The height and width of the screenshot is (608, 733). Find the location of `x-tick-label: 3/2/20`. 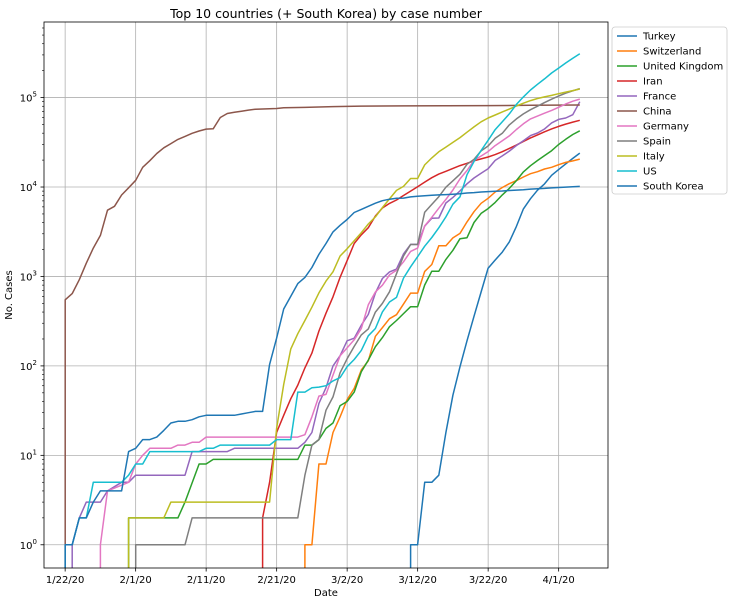

x-tick-label: 3/2/20 is located at coordinates (347, 580).